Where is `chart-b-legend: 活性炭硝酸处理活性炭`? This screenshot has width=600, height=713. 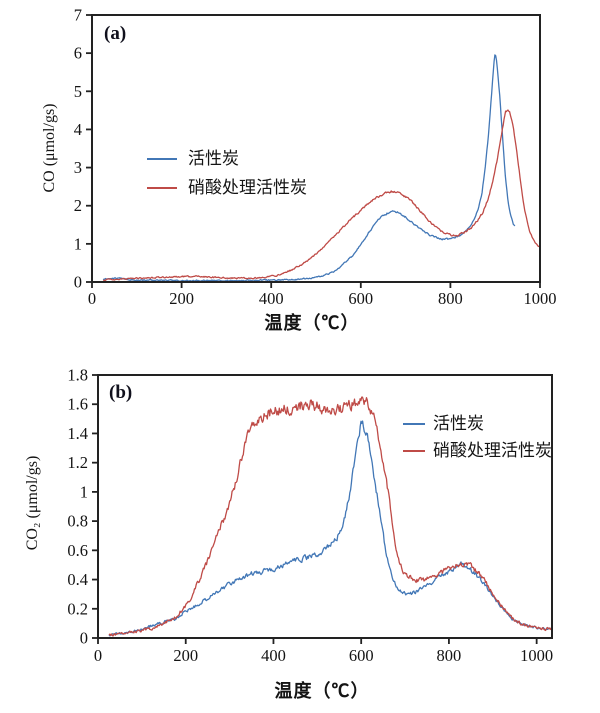
chart-b-legend: 活性炭硝酸处理活性炭 is located at coordinates (477, 437).